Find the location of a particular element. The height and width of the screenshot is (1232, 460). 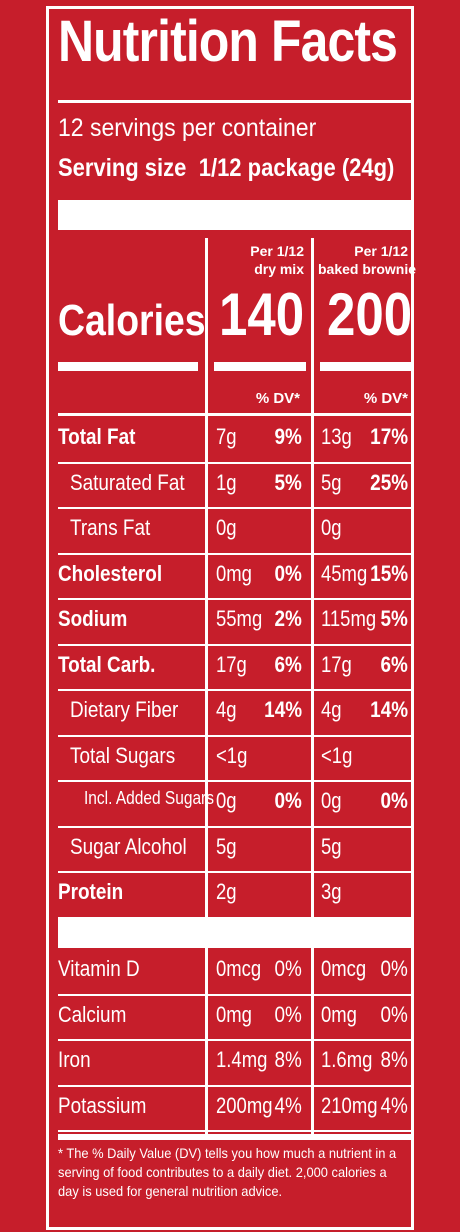

amount-baked-brownie: <1g is located at coordinates (337, 755).